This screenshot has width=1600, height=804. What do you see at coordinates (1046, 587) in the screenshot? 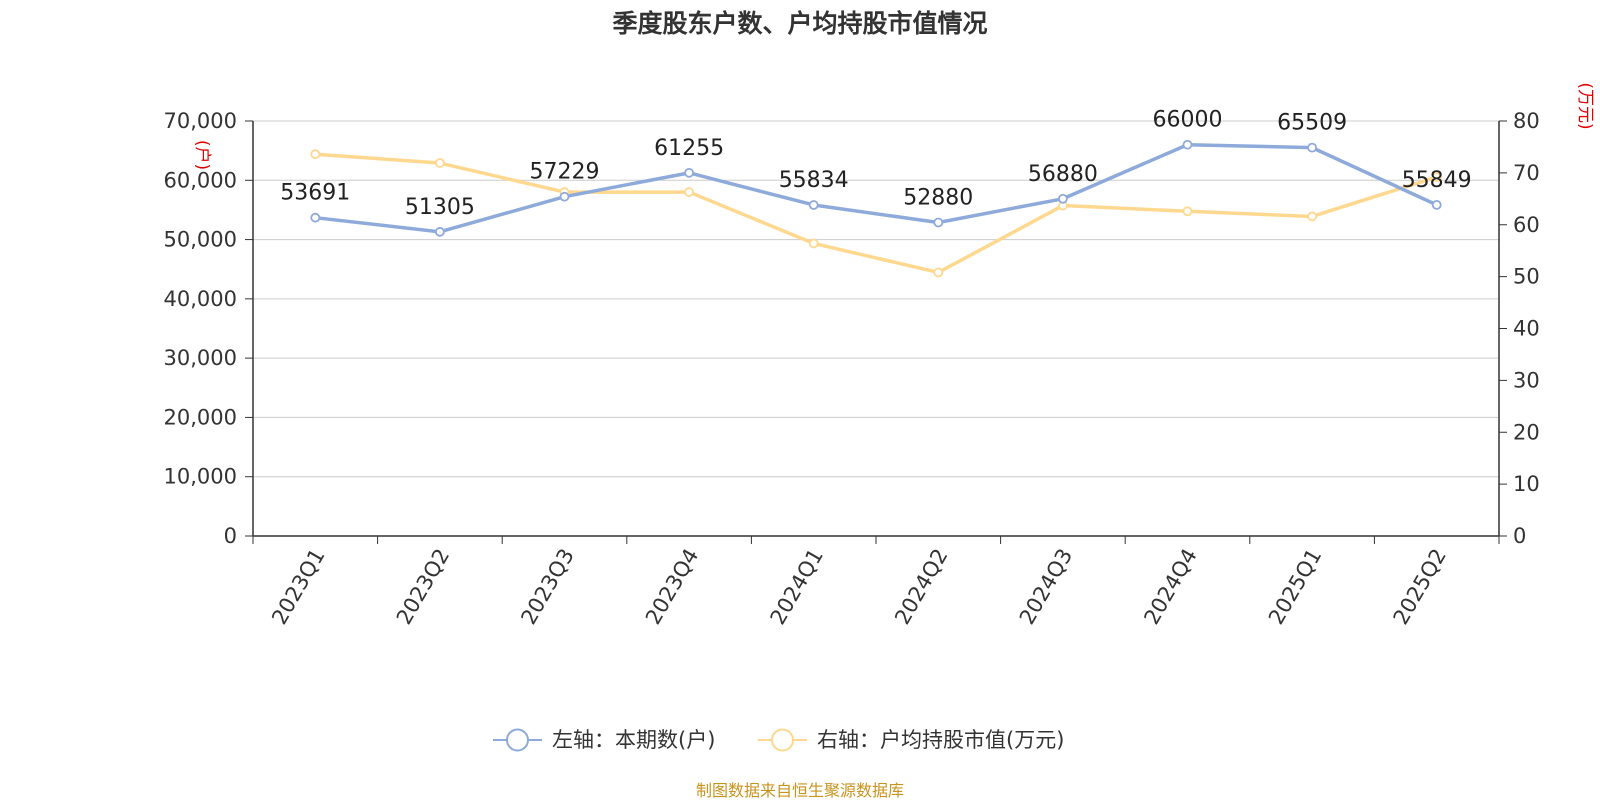
I see `x-axis-category-label: 2024Q3` at bounding box center [1046, 587].